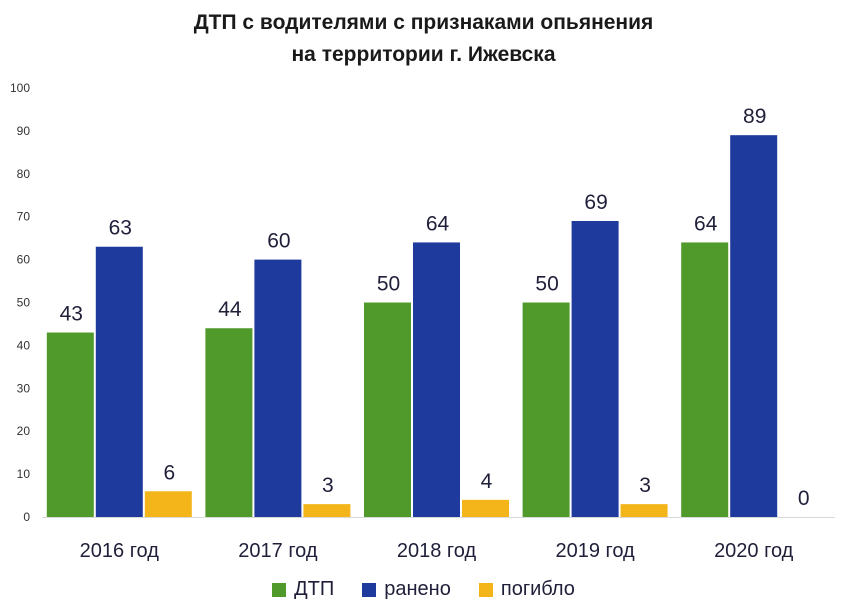 The image size is (847, 615). What do you see at coordinates (120, 551) in the screenshot?
I see `x-tick-label: 2016 год` at bounding box center [120, 551].